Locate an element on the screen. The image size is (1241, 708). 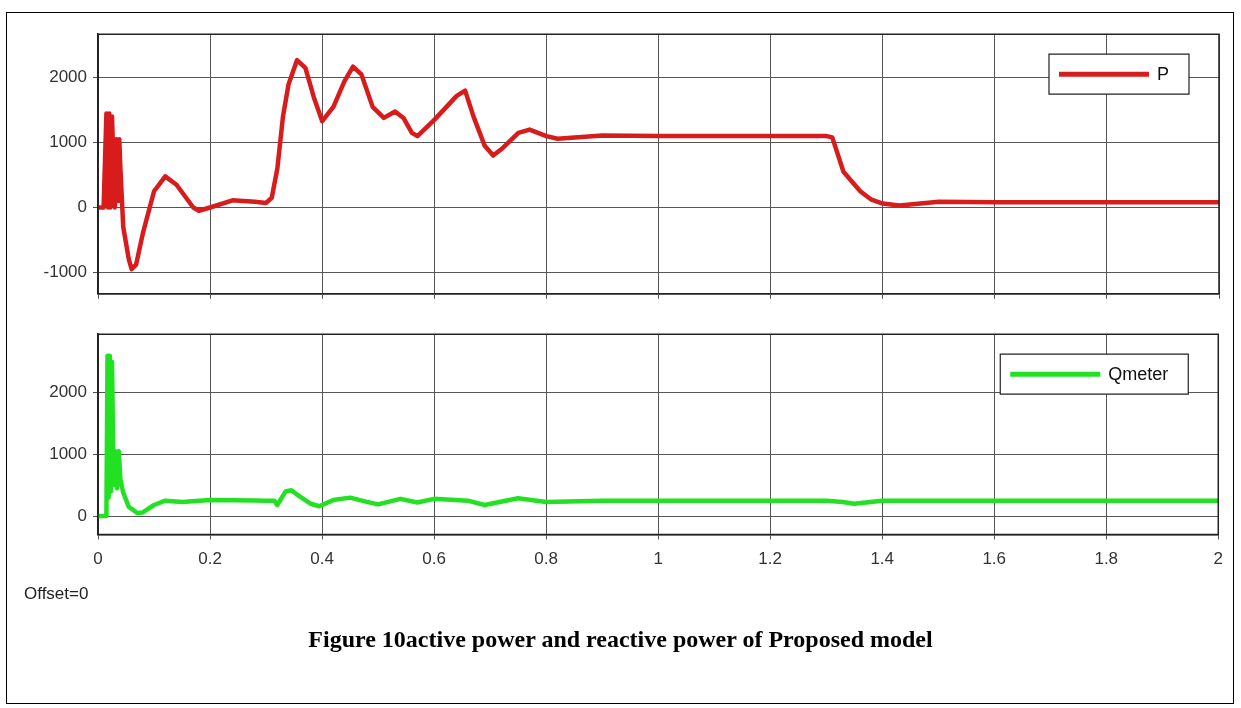
y-tick-label: -1000 is located at coordinates (65, 272).